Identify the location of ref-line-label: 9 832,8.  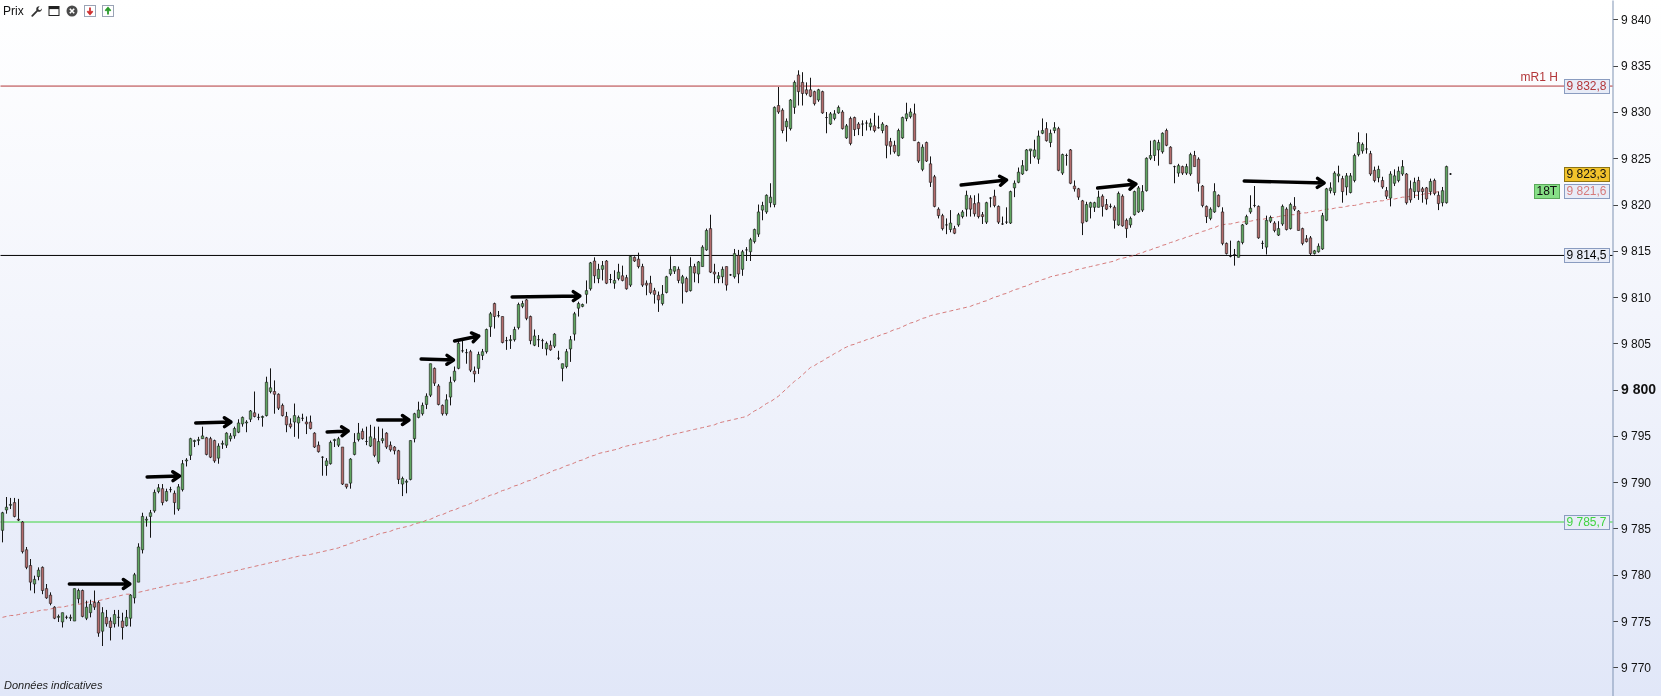
(1586, 86).